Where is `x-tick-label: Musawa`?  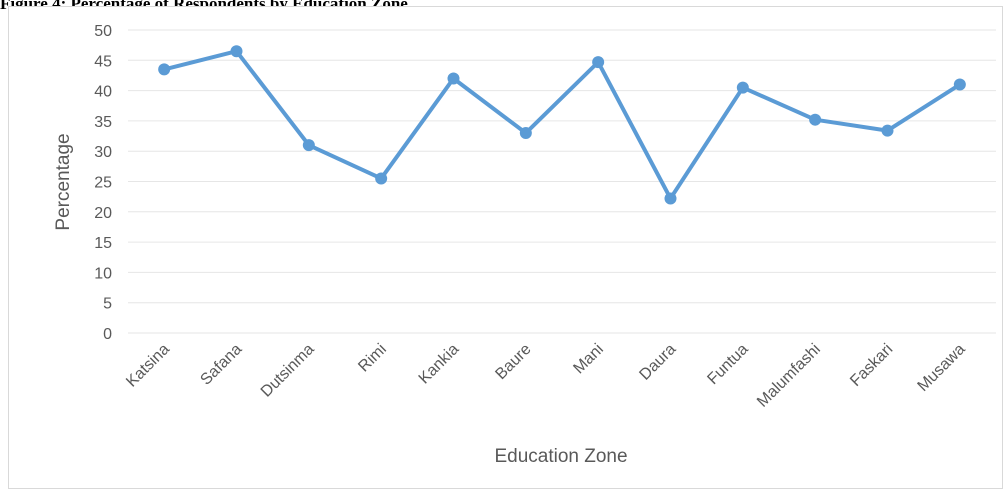
x-tick-label: Musawa is located at coordinates (942, 368).